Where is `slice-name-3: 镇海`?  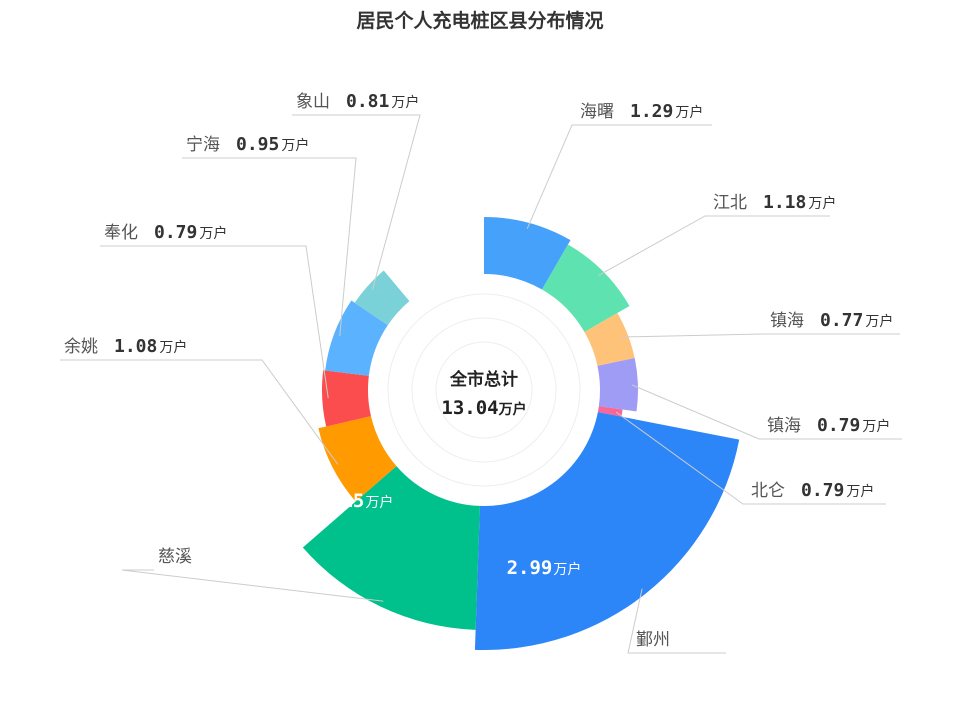
slice-name-3: 镇海 is located at coordinates (787, 321).